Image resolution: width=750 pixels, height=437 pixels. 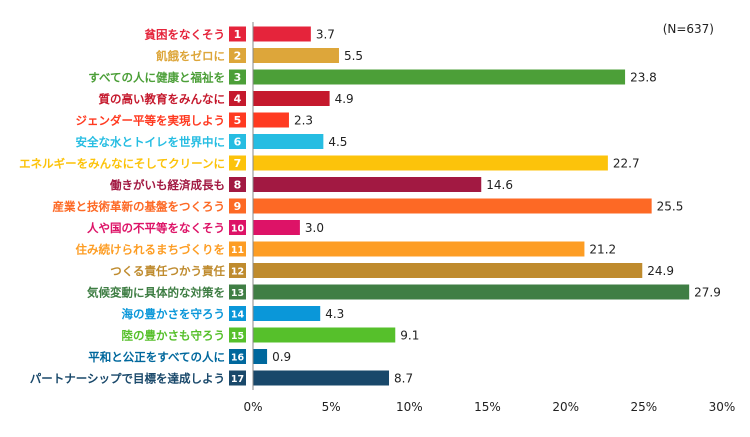 I want to click on x-tick-label: 0%, so click(x=252, y=407).